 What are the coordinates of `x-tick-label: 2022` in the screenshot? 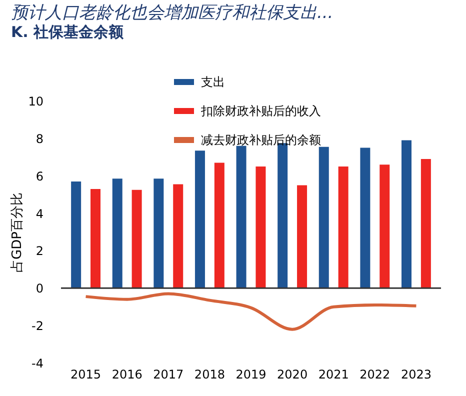 It's located at (375, 375).